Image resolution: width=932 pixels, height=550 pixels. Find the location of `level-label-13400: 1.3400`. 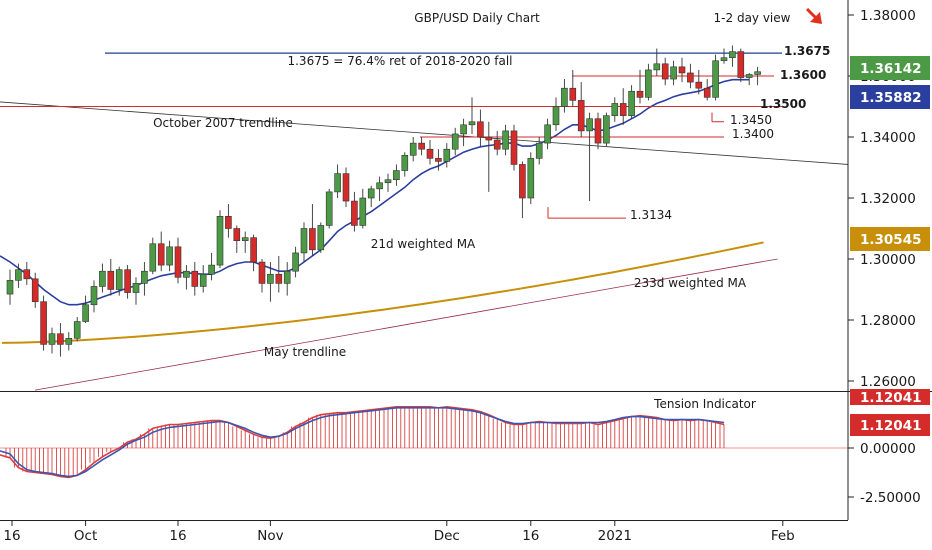

level-label-13400: 1.3400 is located at coordinates (753, 134).